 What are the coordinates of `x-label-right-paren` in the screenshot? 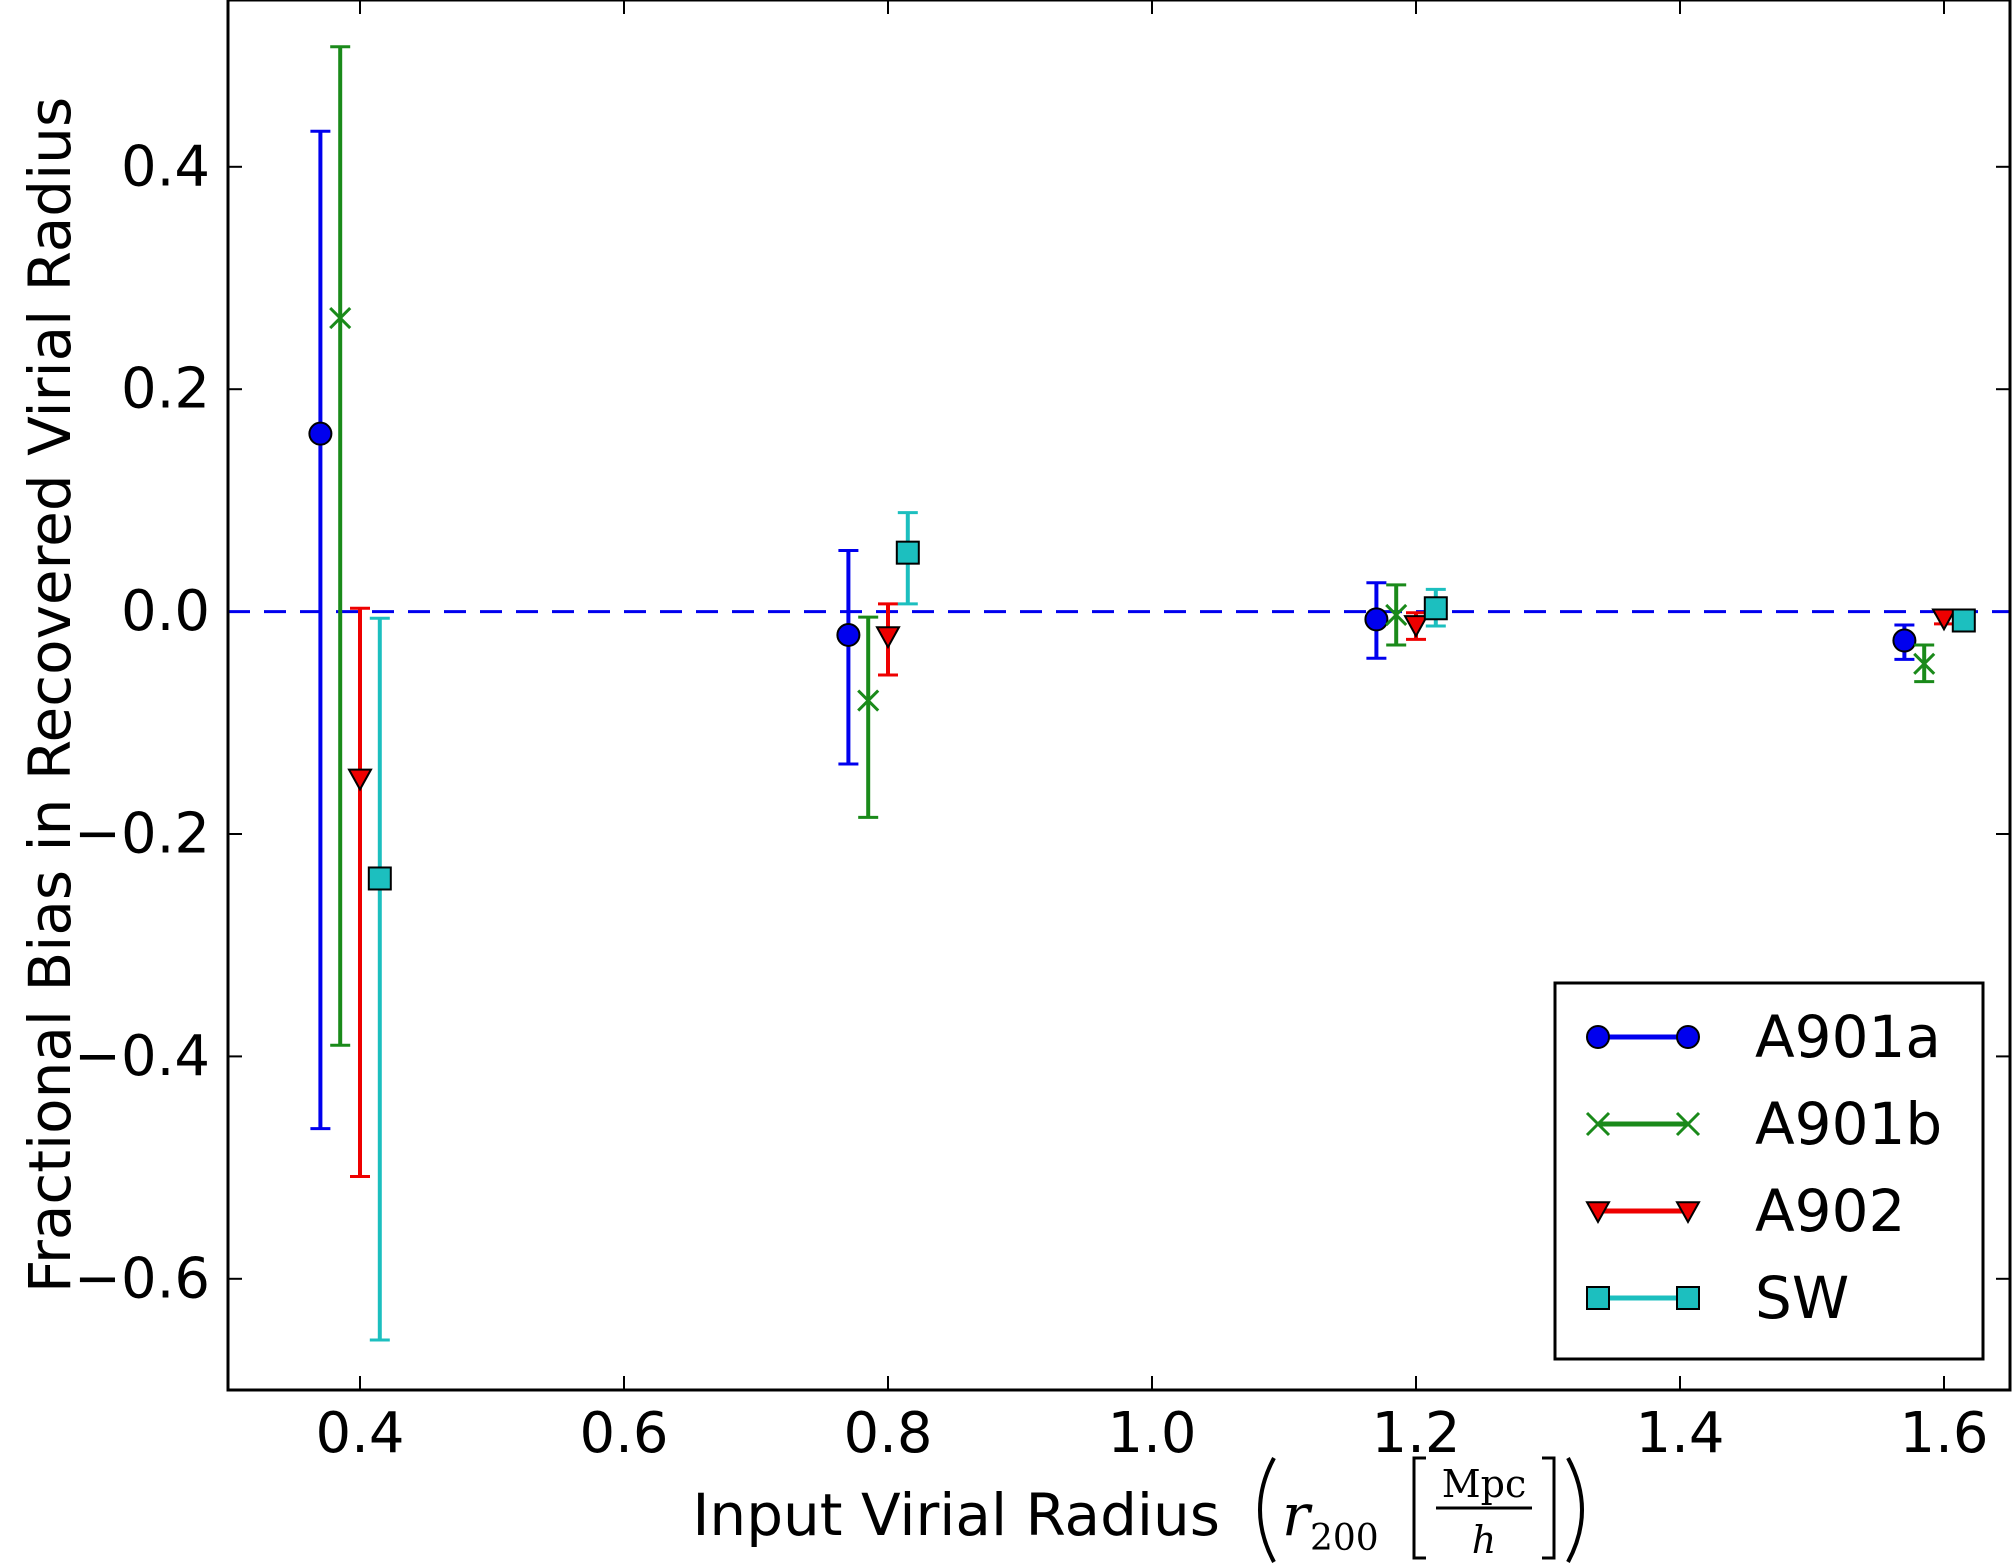 It's located at (1575, 1510).